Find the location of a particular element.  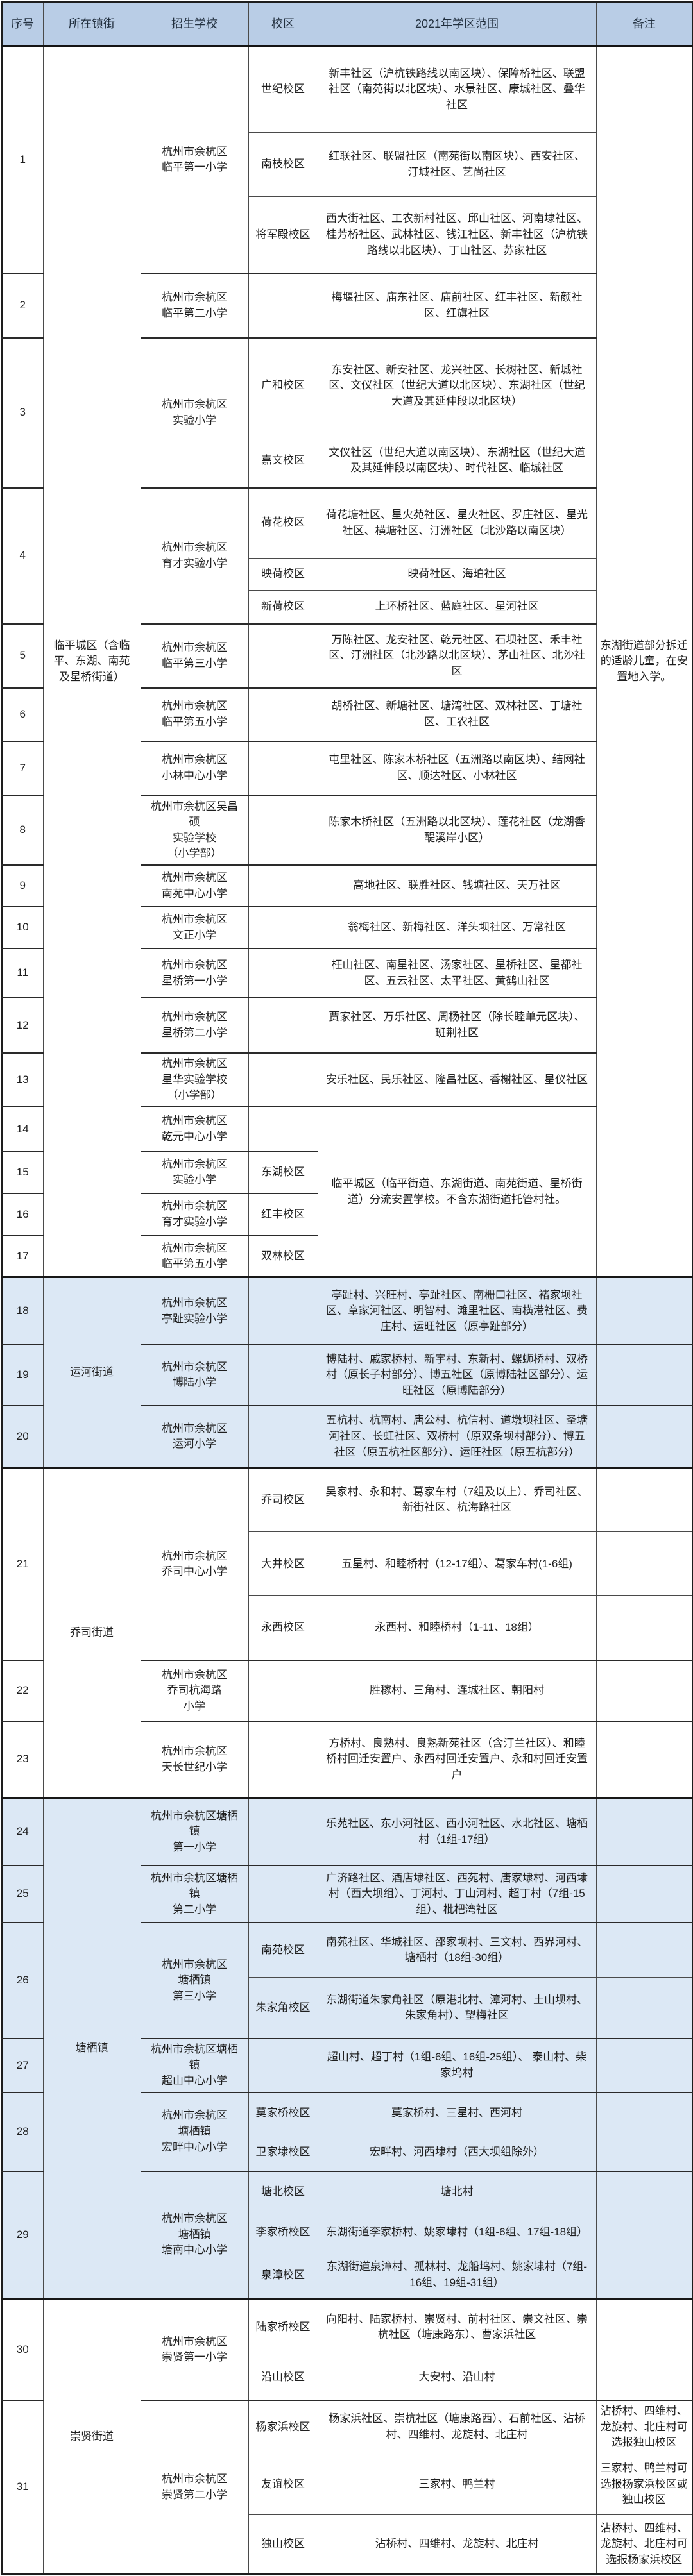

table-row: 南枝校区 红联社区、联盟社区（南苑街以南区块）、西安社区、汀城社区、艺尚社区 is located at coordinates (347, 164).